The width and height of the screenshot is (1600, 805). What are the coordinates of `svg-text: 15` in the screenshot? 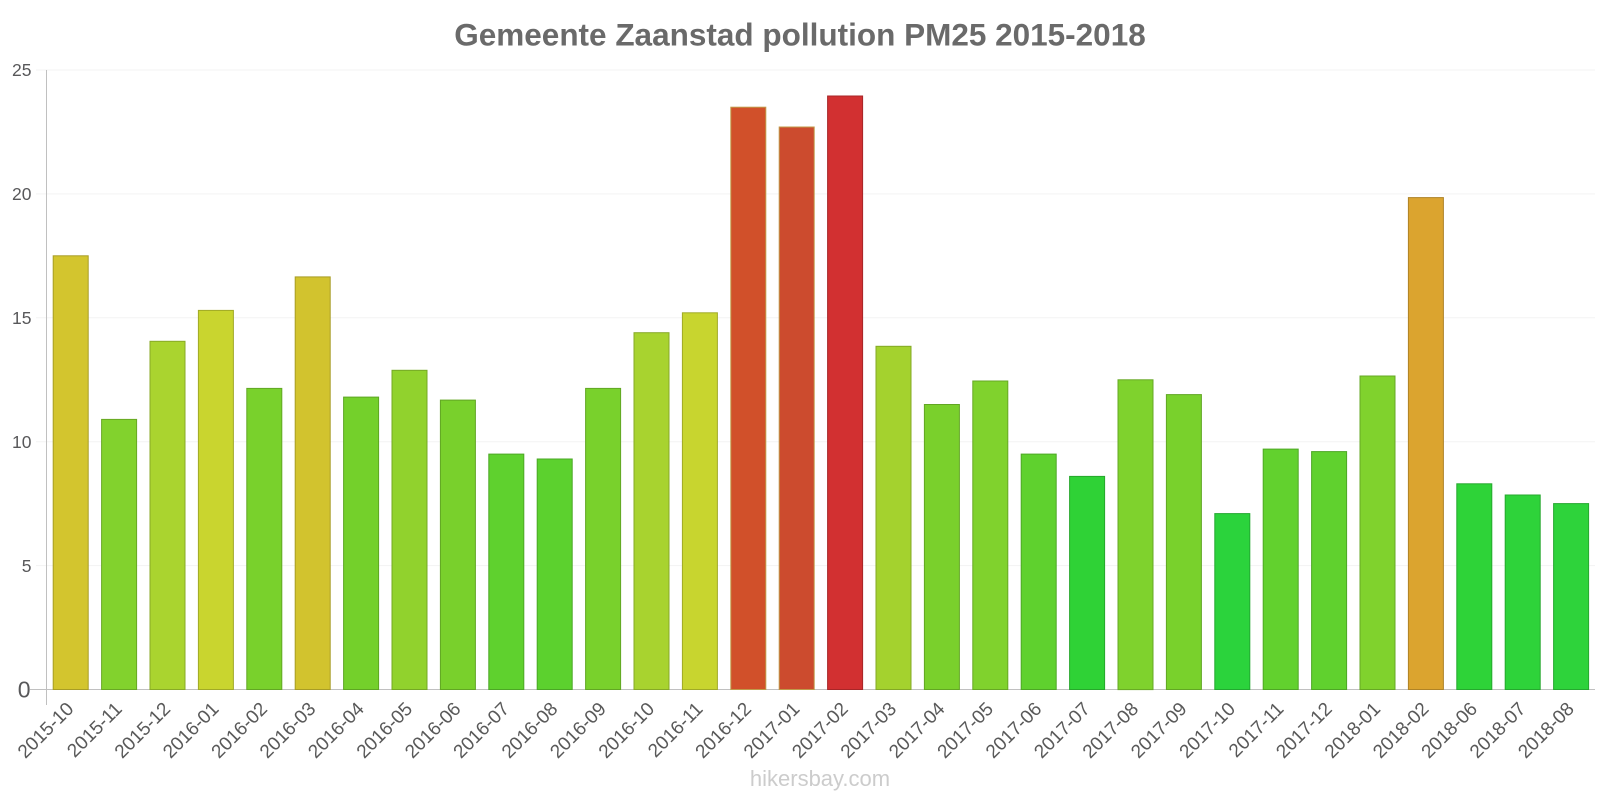 It's located at (21, 318).